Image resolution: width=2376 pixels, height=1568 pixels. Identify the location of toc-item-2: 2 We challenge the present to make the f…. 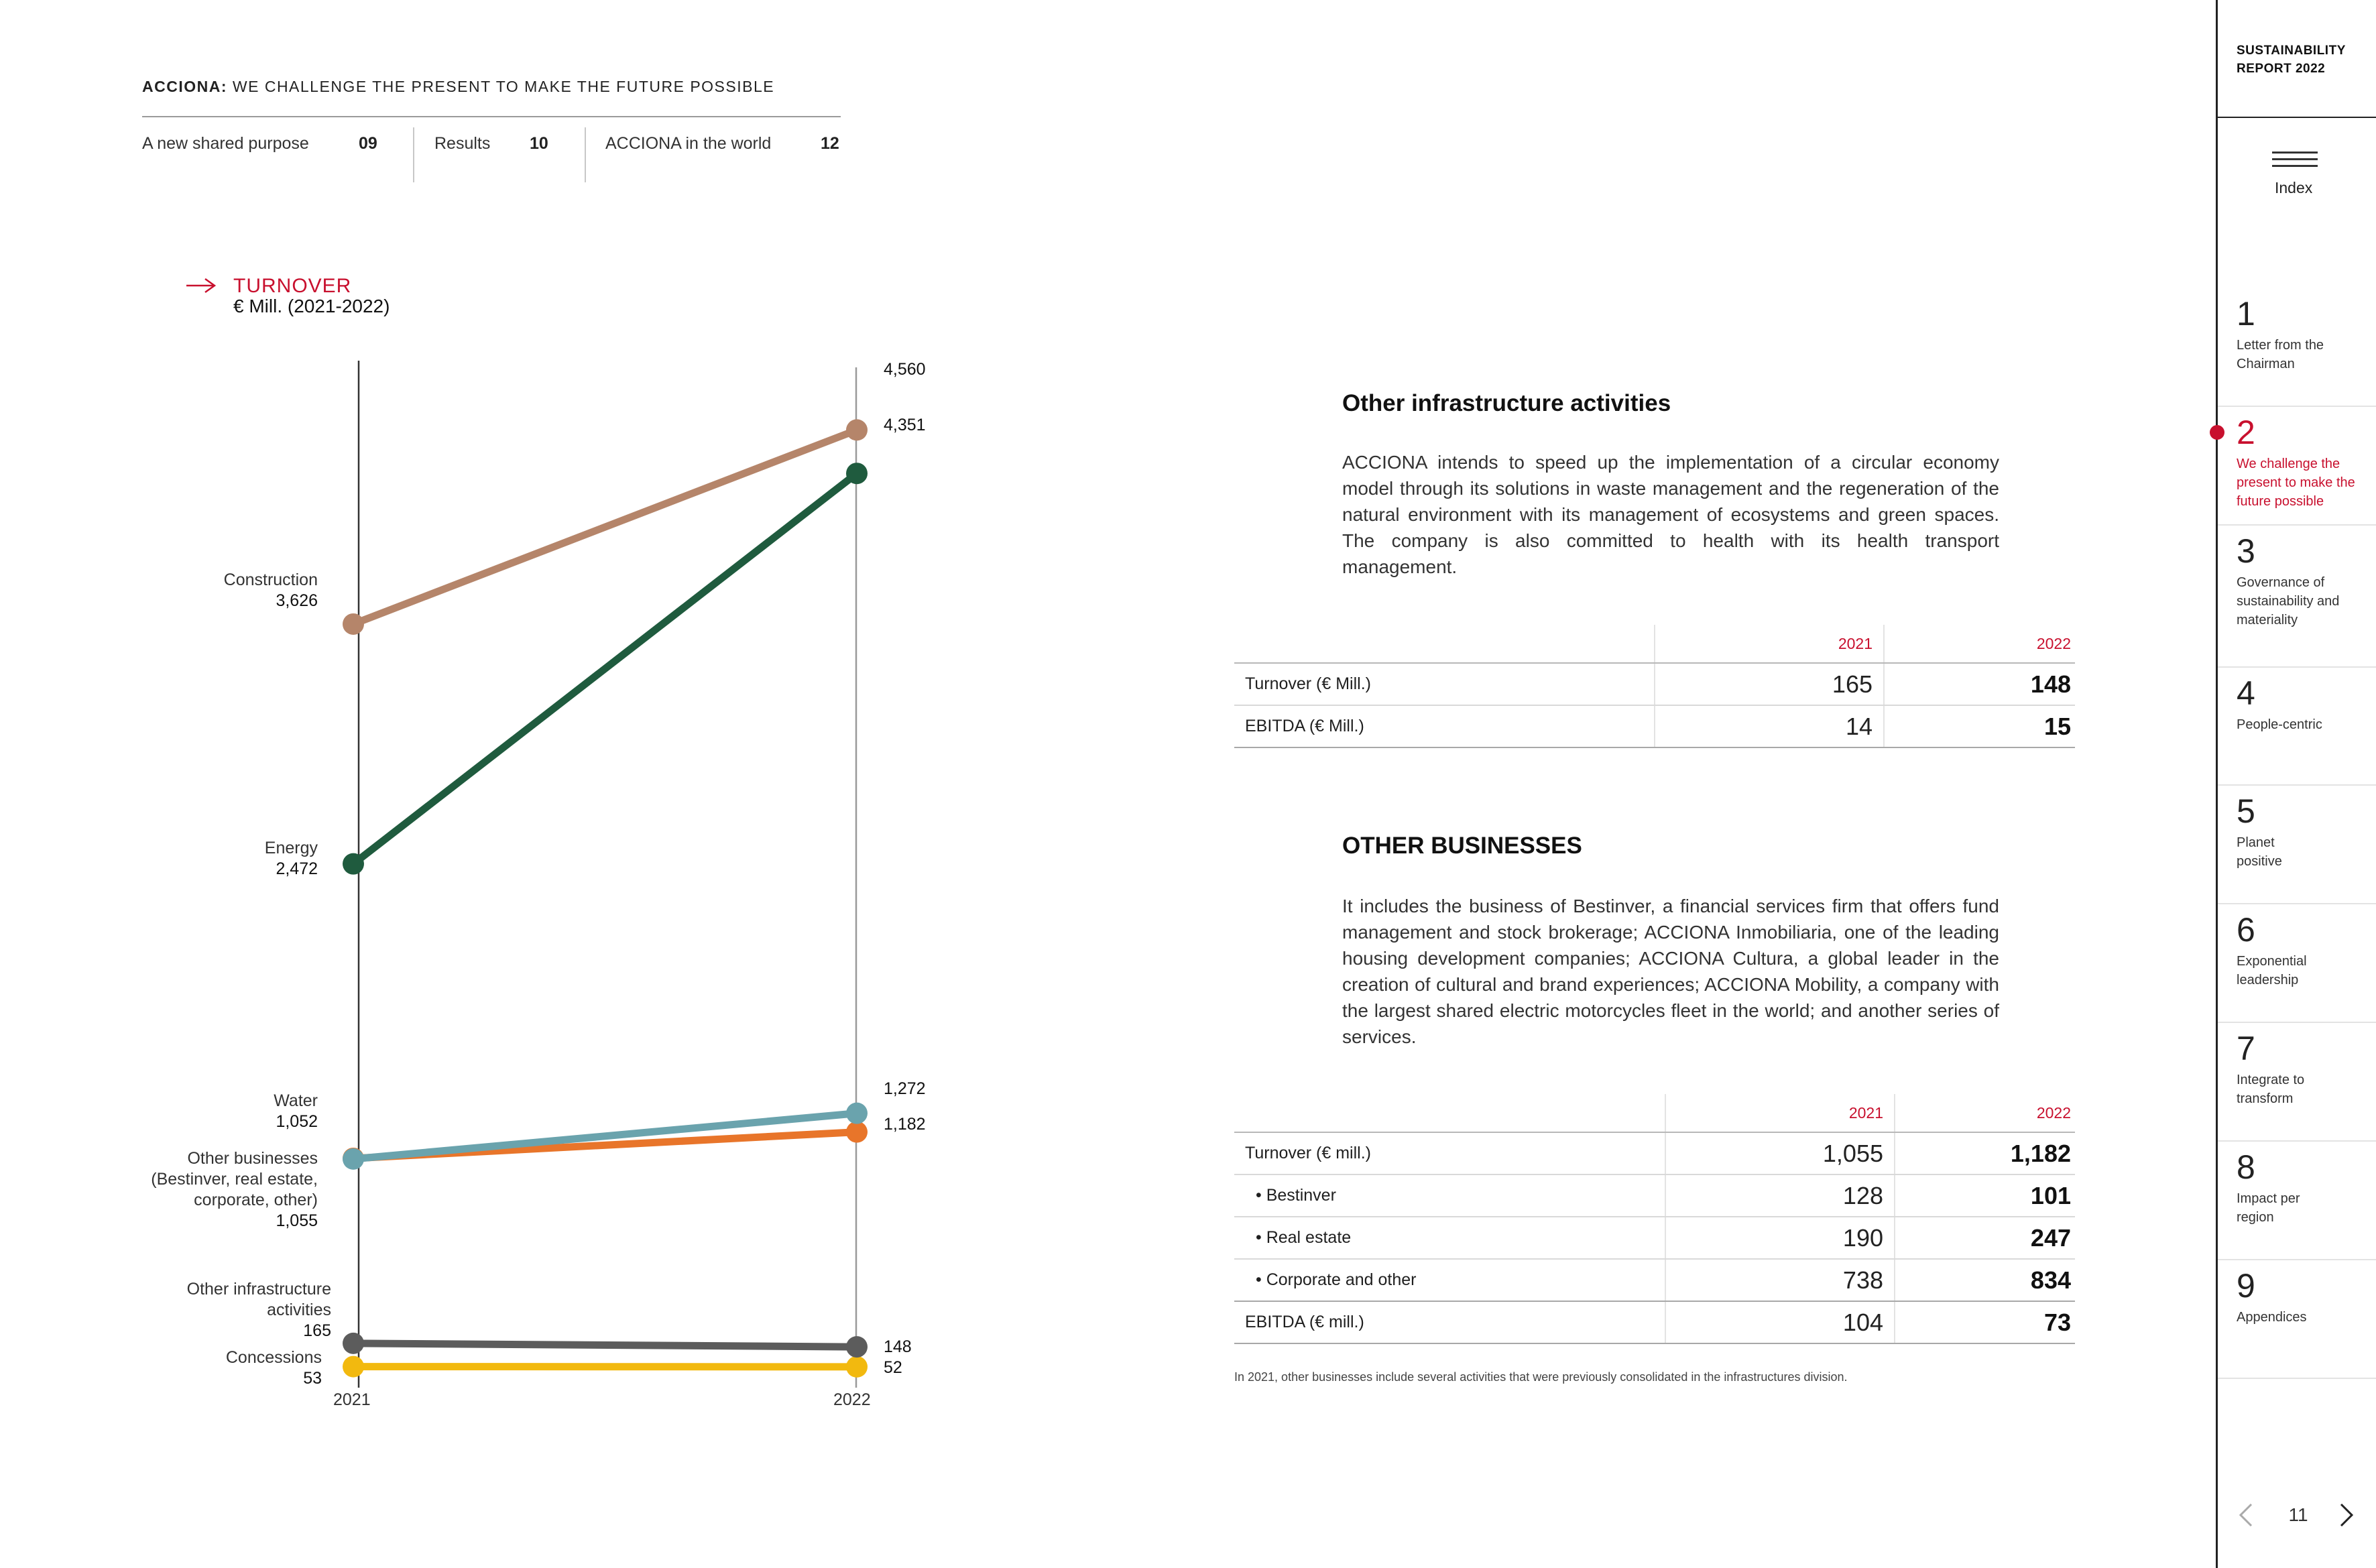
(2297, 471).